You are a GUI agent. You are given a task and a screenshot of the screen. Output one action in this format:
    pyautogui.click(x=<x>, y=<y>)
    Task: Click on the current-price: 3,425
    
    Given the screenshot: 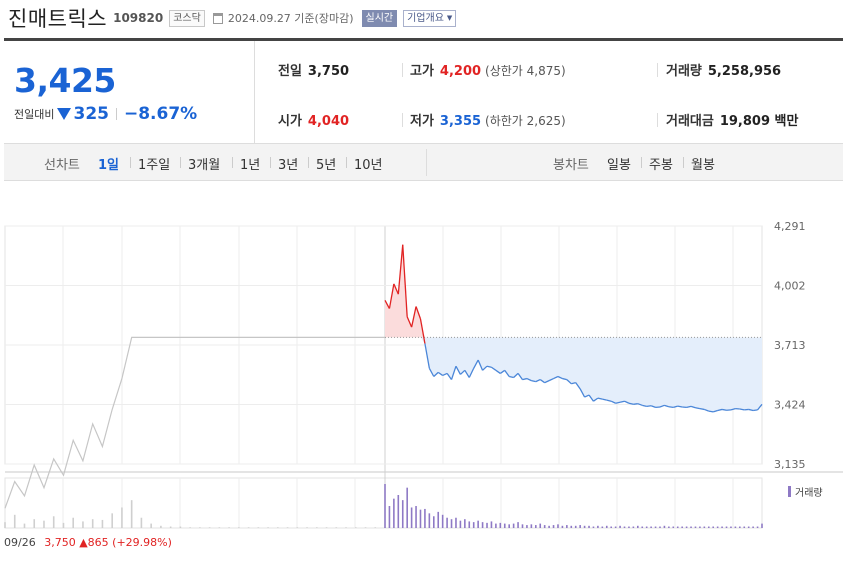 What is the action you would take?
    pyautogui.click(x=65, y=80)
    